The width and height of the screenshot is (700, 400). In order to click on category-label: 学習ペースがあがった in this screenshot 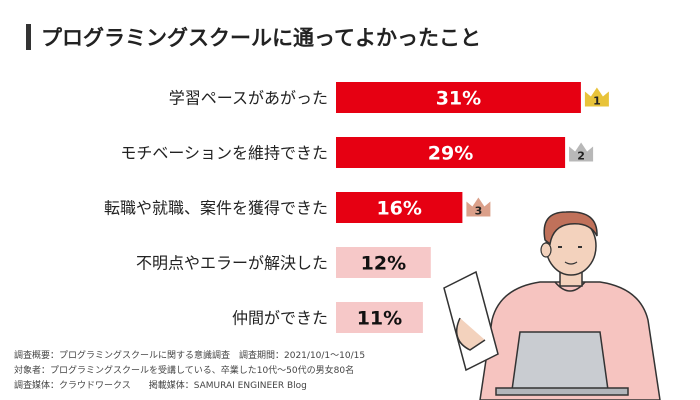, I will do `click(248, 98)`.